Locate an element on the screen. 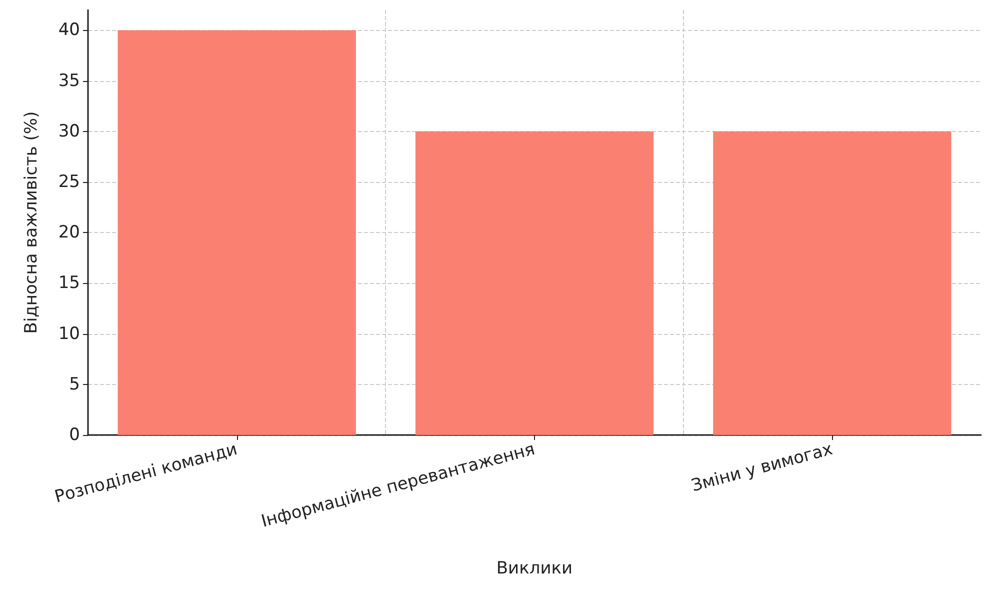 This screenshot has width=990, height=590. x-axis-title: Виклики is located at coordinates (534, 568).